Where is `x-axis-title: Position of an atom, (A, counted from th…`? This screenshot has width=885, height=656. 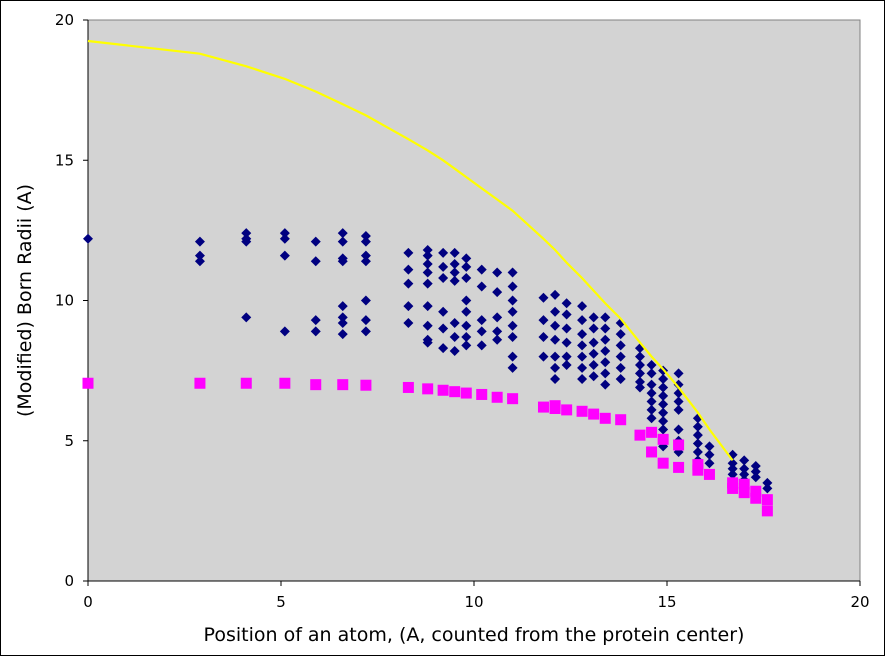
x-axis-title: Position of an atom, (A, counted from th… is located at coordinates (474, 635).